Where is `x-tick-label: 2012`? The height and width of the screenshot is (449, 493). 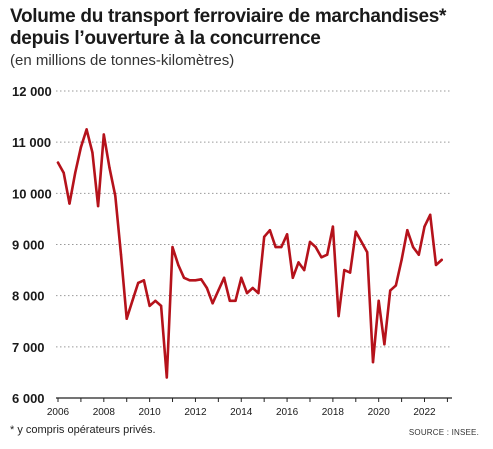 x-tick-label: 2012 is located at coordinates (195, 412).